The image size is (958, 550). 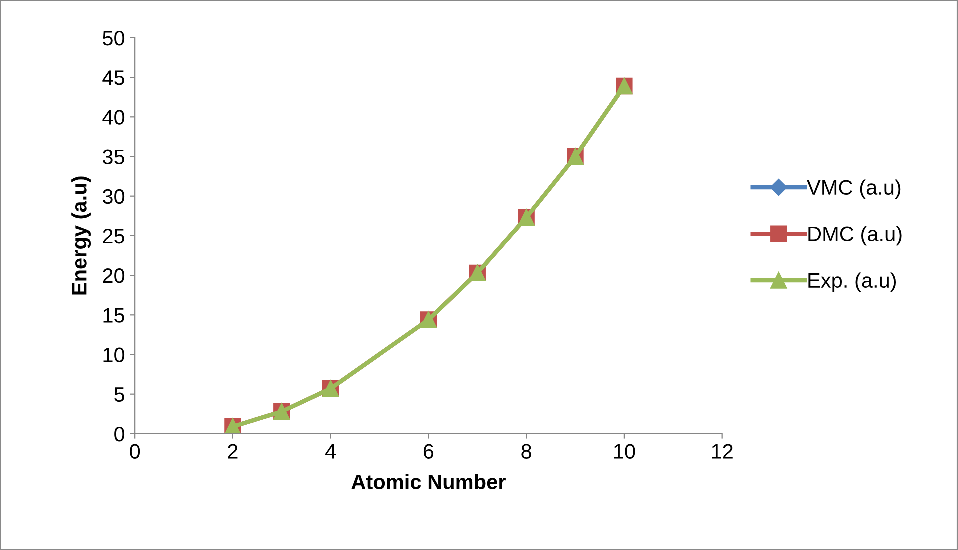 I want to click on y-tick-label: 35, so click(x=113, y=157).